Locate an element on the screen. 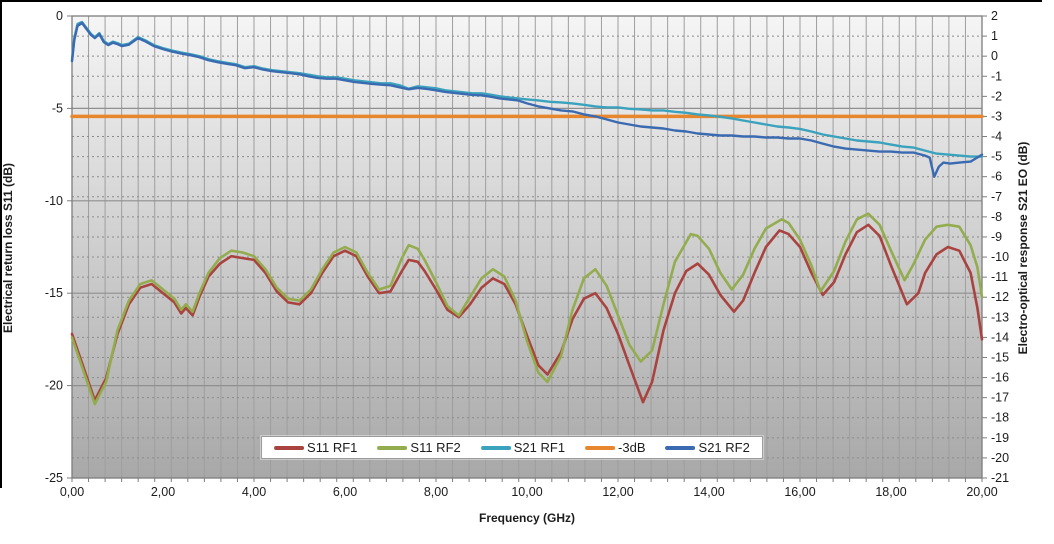  svg-text: -17 is located at coordinates (1000, 398).